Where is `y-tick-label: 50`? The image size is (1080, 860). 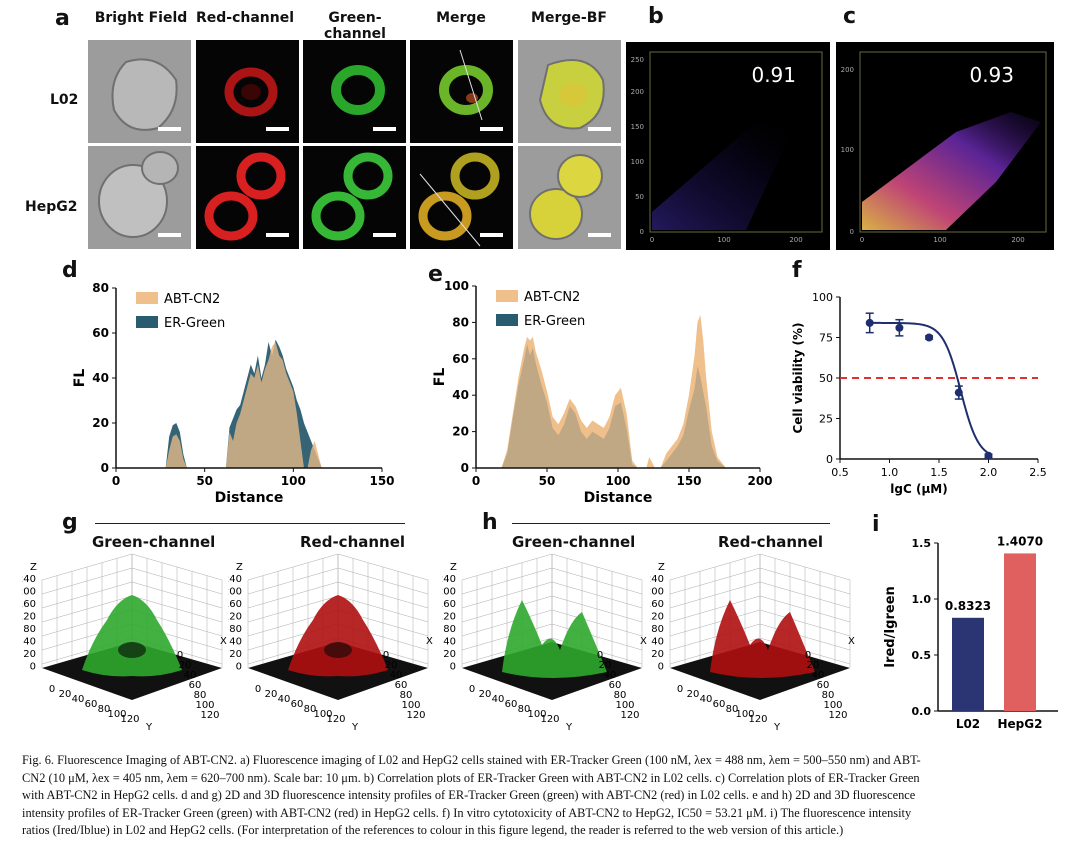
y-tick-label: 50 is located at coordinates (826, 378).